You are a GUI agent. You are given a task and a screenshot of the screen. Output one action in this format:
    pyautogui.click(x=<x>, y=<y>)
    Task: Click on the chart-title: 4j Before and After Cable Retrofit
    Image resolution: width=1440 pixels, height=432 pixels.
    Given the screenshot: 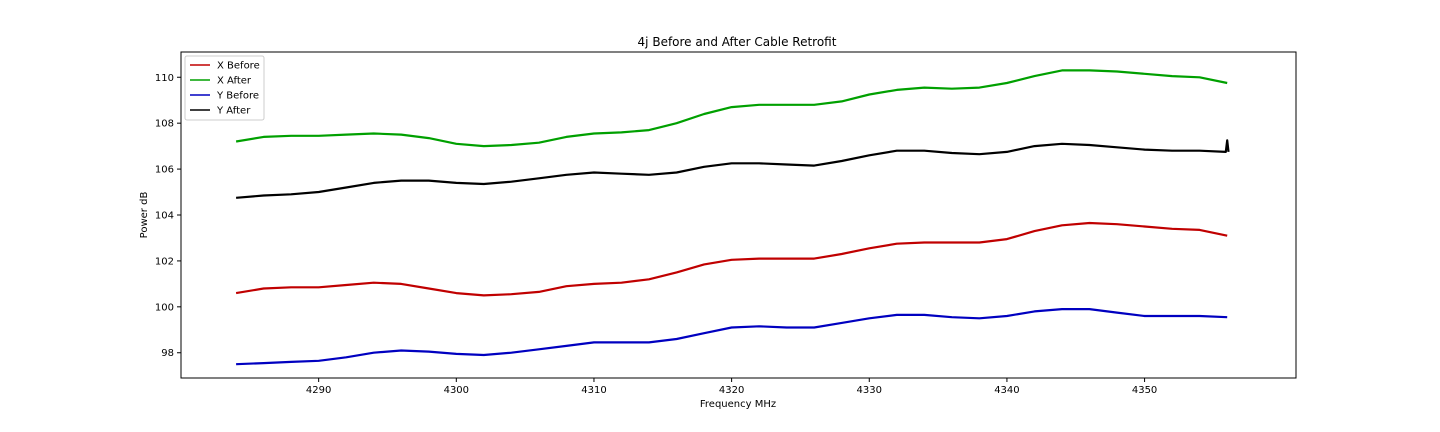 What is the action you would take?
    pyautogui.click(x=737, y=42)
    